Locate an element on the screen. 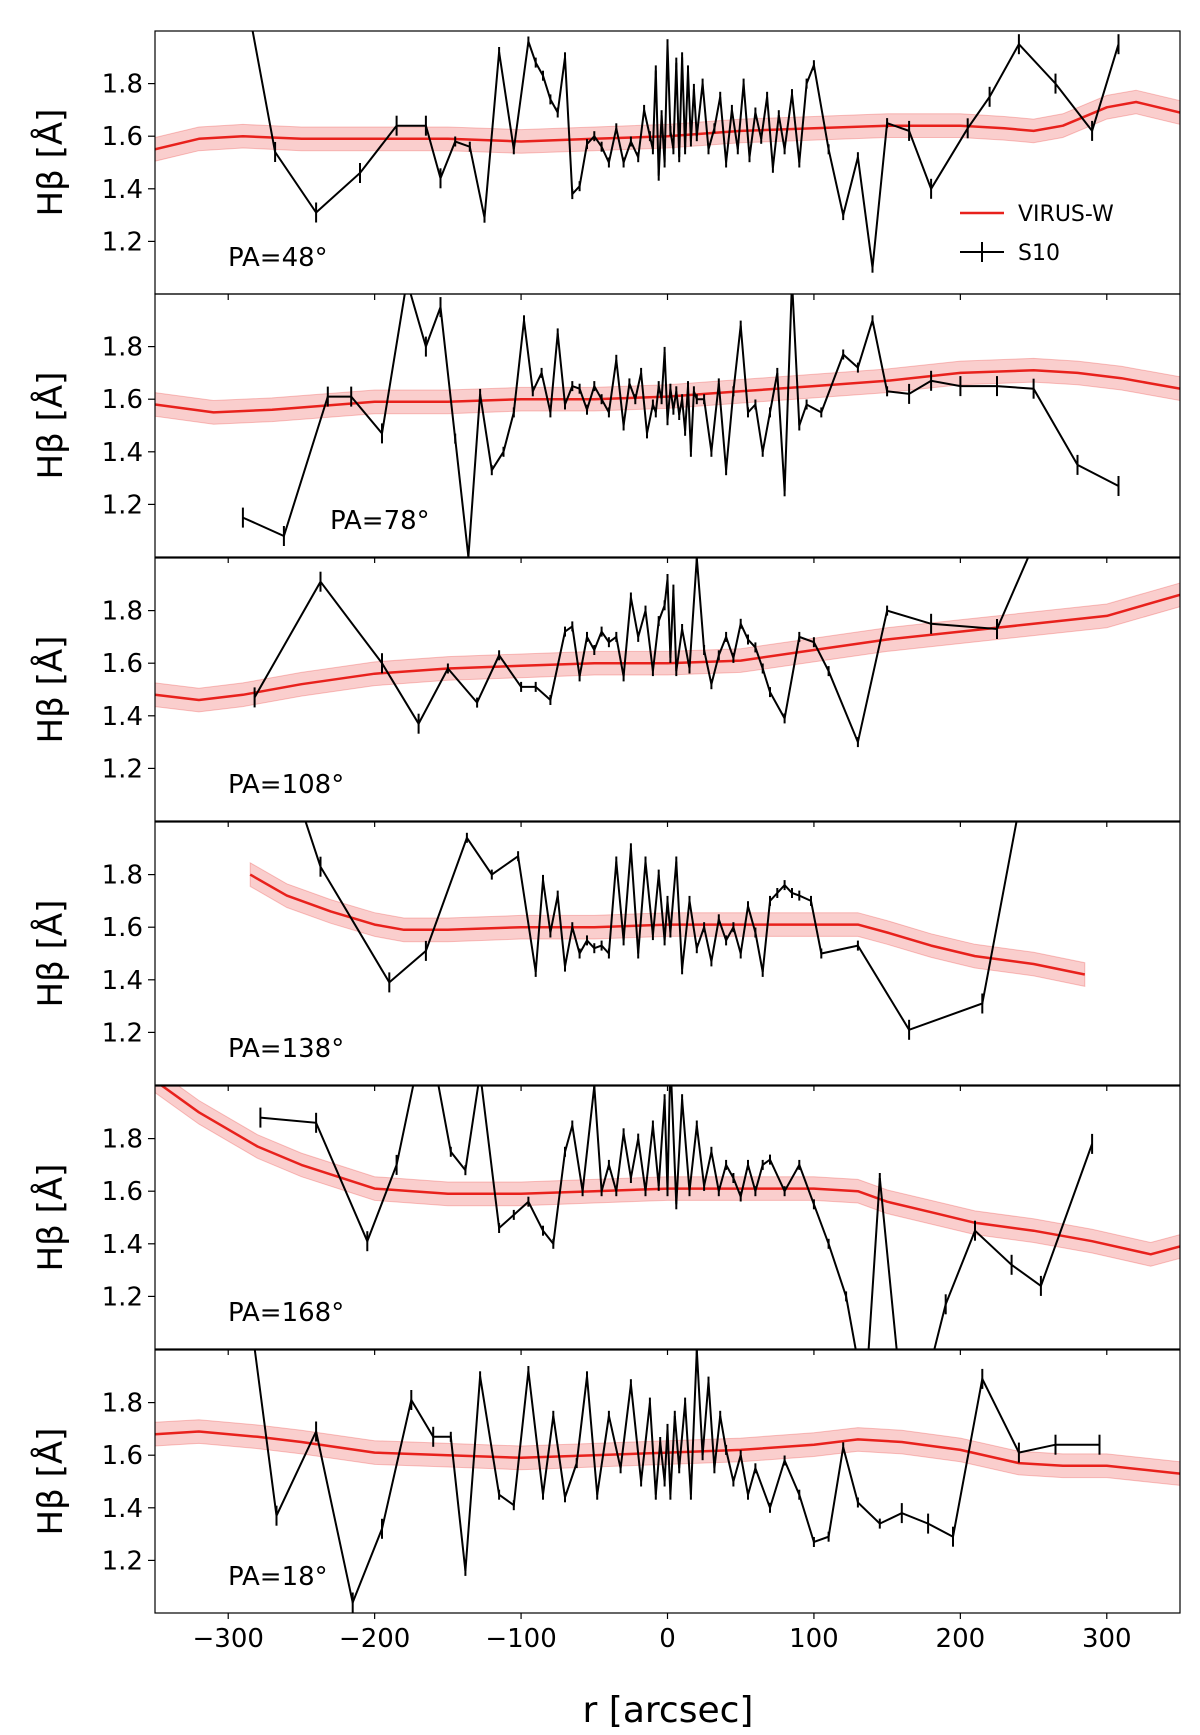  pa-annotation: PA=78° is located at coordinates (380, 521).